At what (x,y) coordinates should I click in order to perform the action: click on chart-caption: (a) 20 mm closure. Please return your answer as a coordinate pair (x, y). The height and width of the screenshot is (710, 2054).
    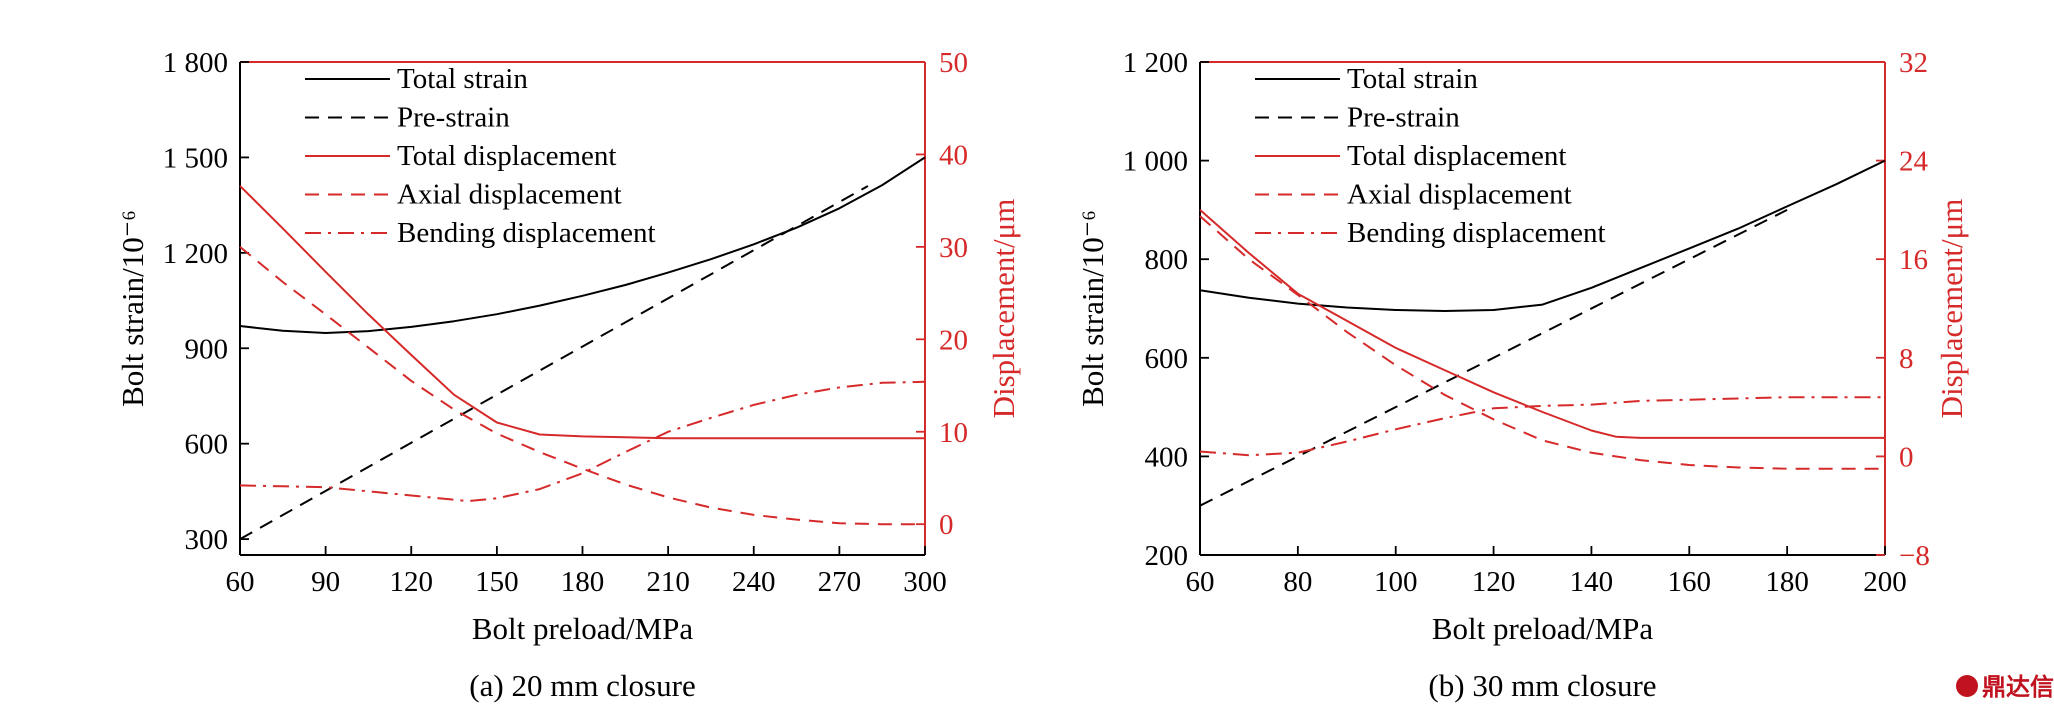
    Looking at the image, I should click on (582, 685).